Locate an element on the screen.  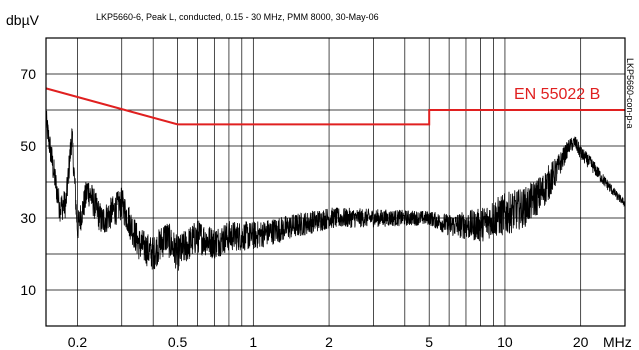
y-tick-label: 30 is located at coordinates (28, 218).